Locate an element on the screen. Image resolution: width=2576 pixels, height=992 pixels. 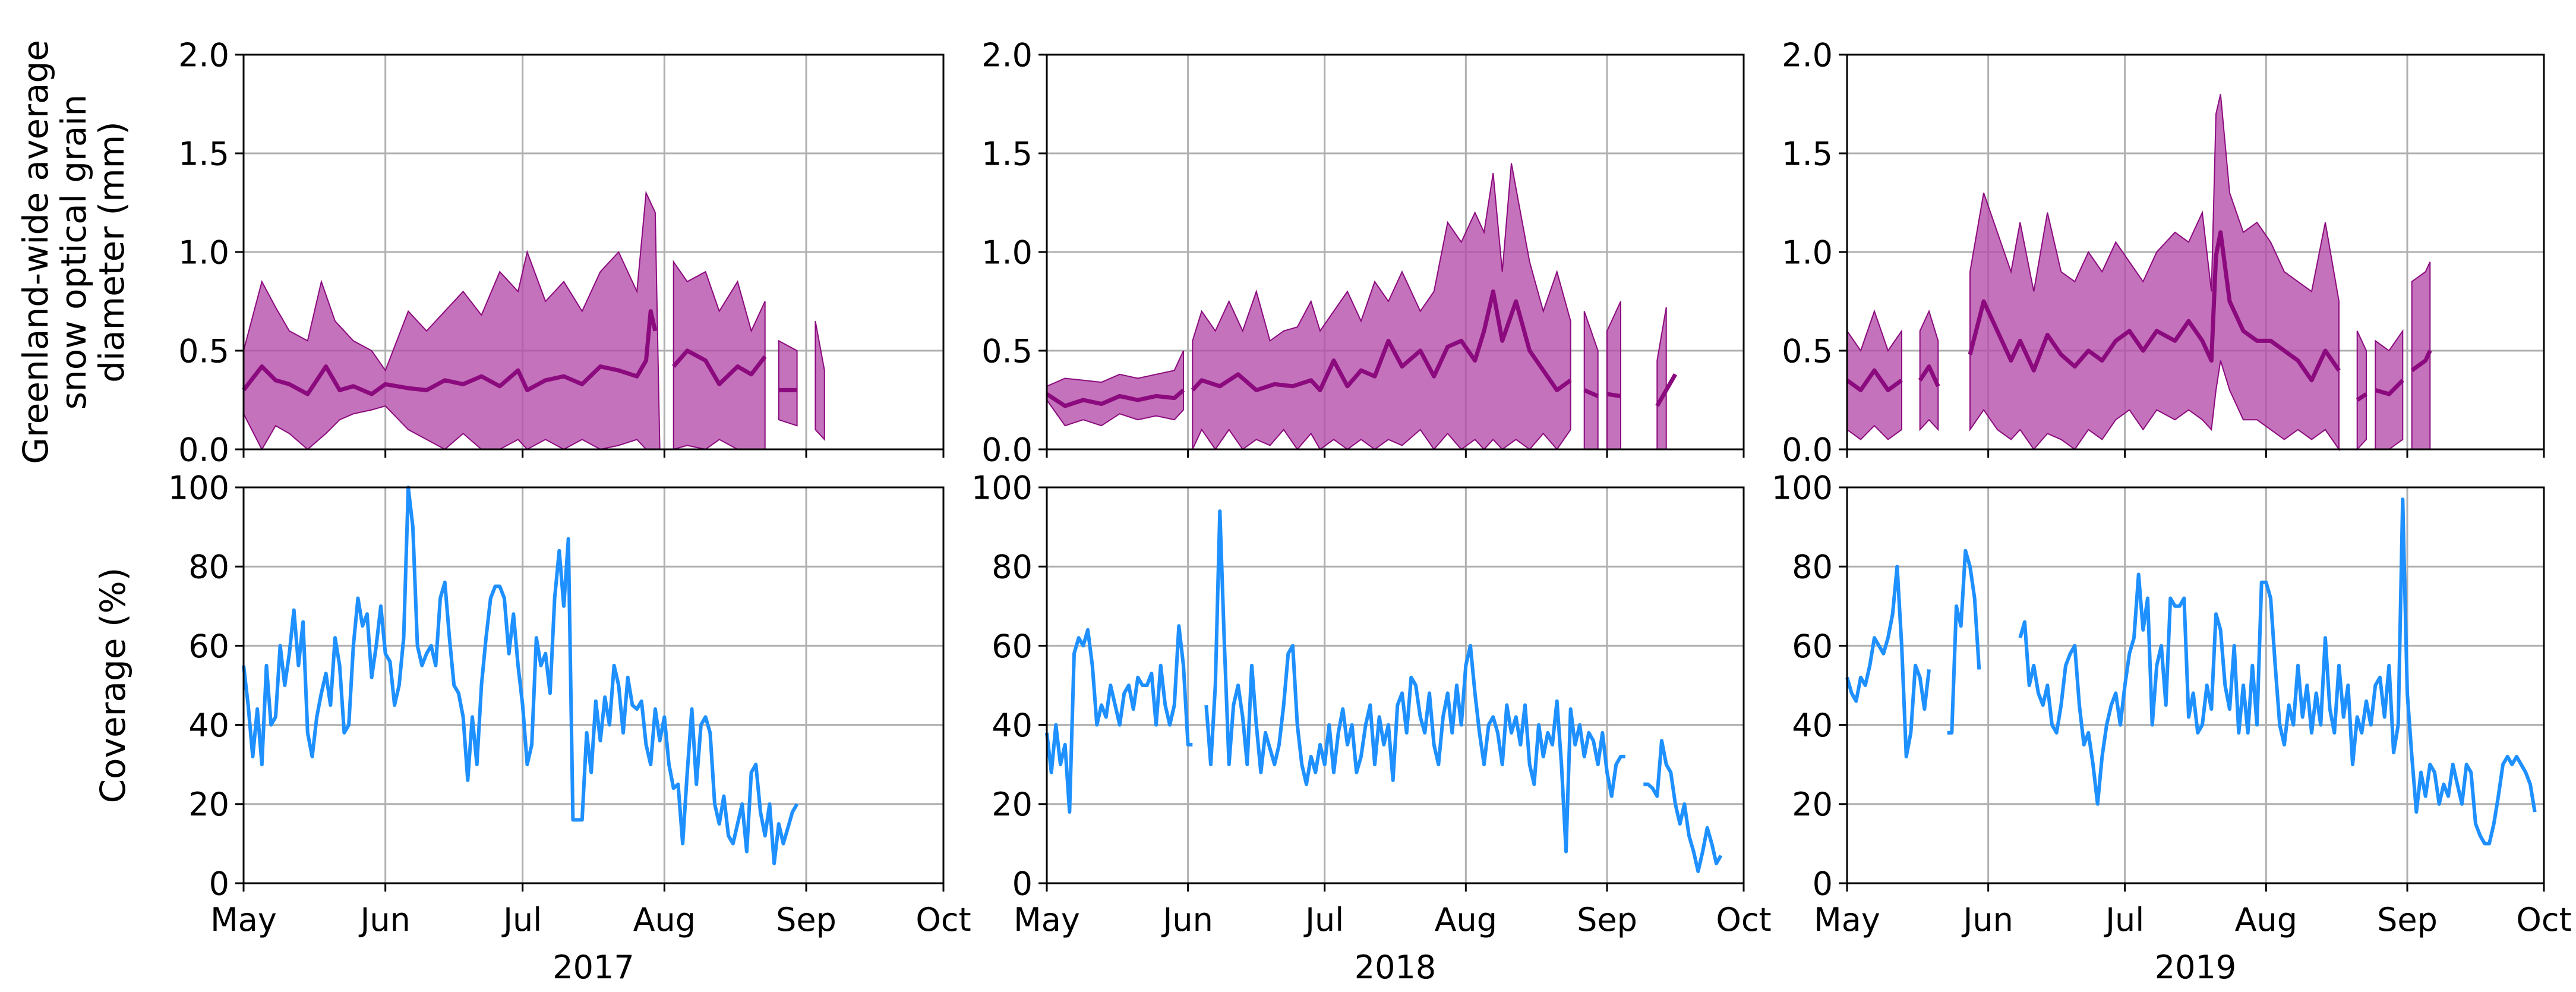
grain-y-label-line: Greenland-wide average is located at coordinates (35, 252).